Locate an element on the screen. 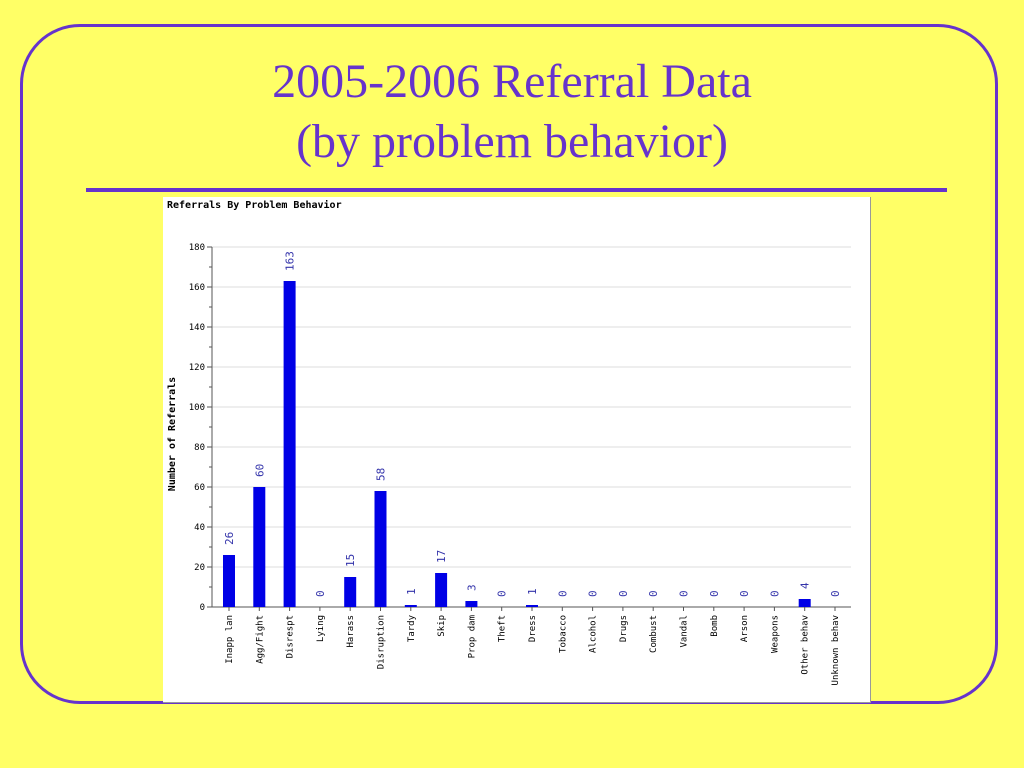 This screenshot has height=768, width=1024. category-label: Alcohol is located at coordinates (594, 634).